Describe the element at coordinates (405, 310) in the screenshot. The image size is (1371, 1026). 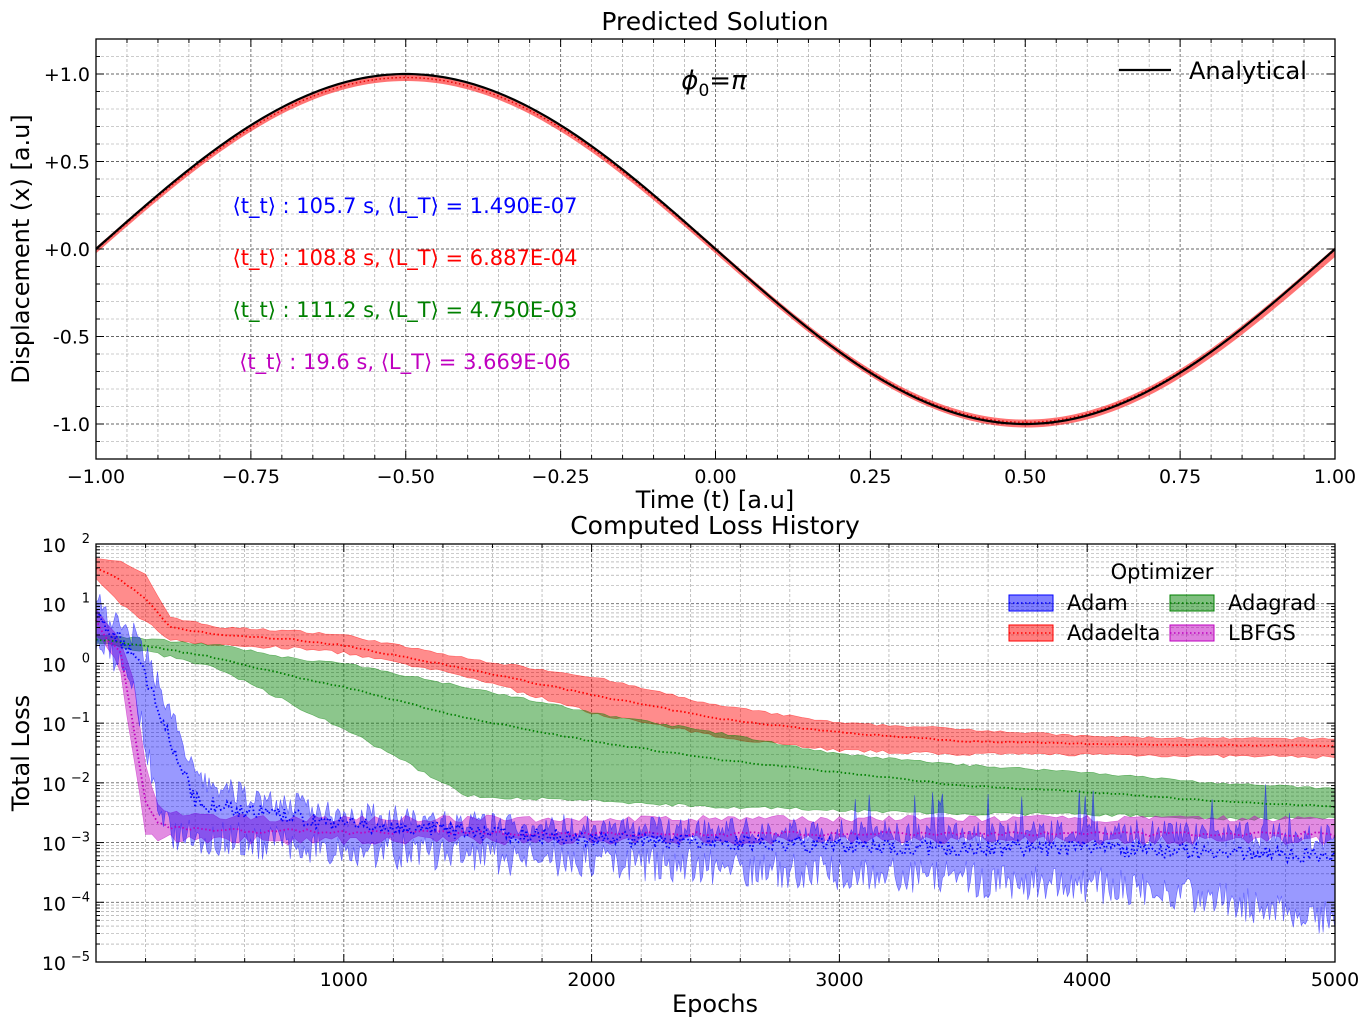
I see `stat-label-adagrad: ⟨t_t⟩ : 111.2 s, ⟨L_T⟩ = 4.750E-03` at that location.